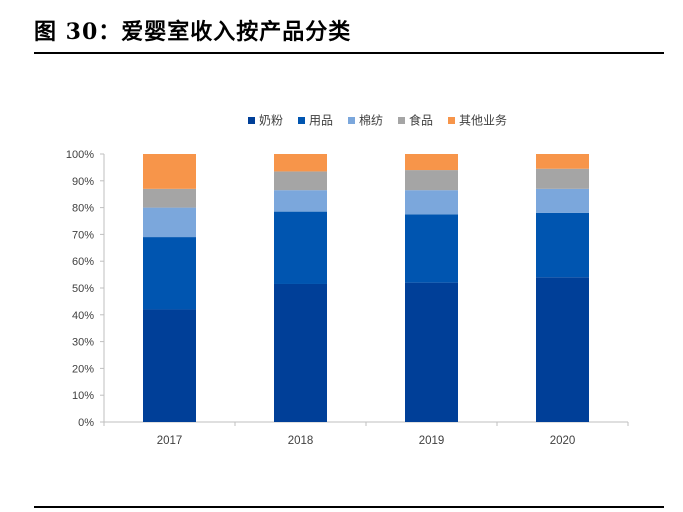 This screenshot has height=512, width=683. What do you see at coordinates (563, 441) in the screenshot?
I see `x-tick-label: 2020` at bounding box center [563, 441].